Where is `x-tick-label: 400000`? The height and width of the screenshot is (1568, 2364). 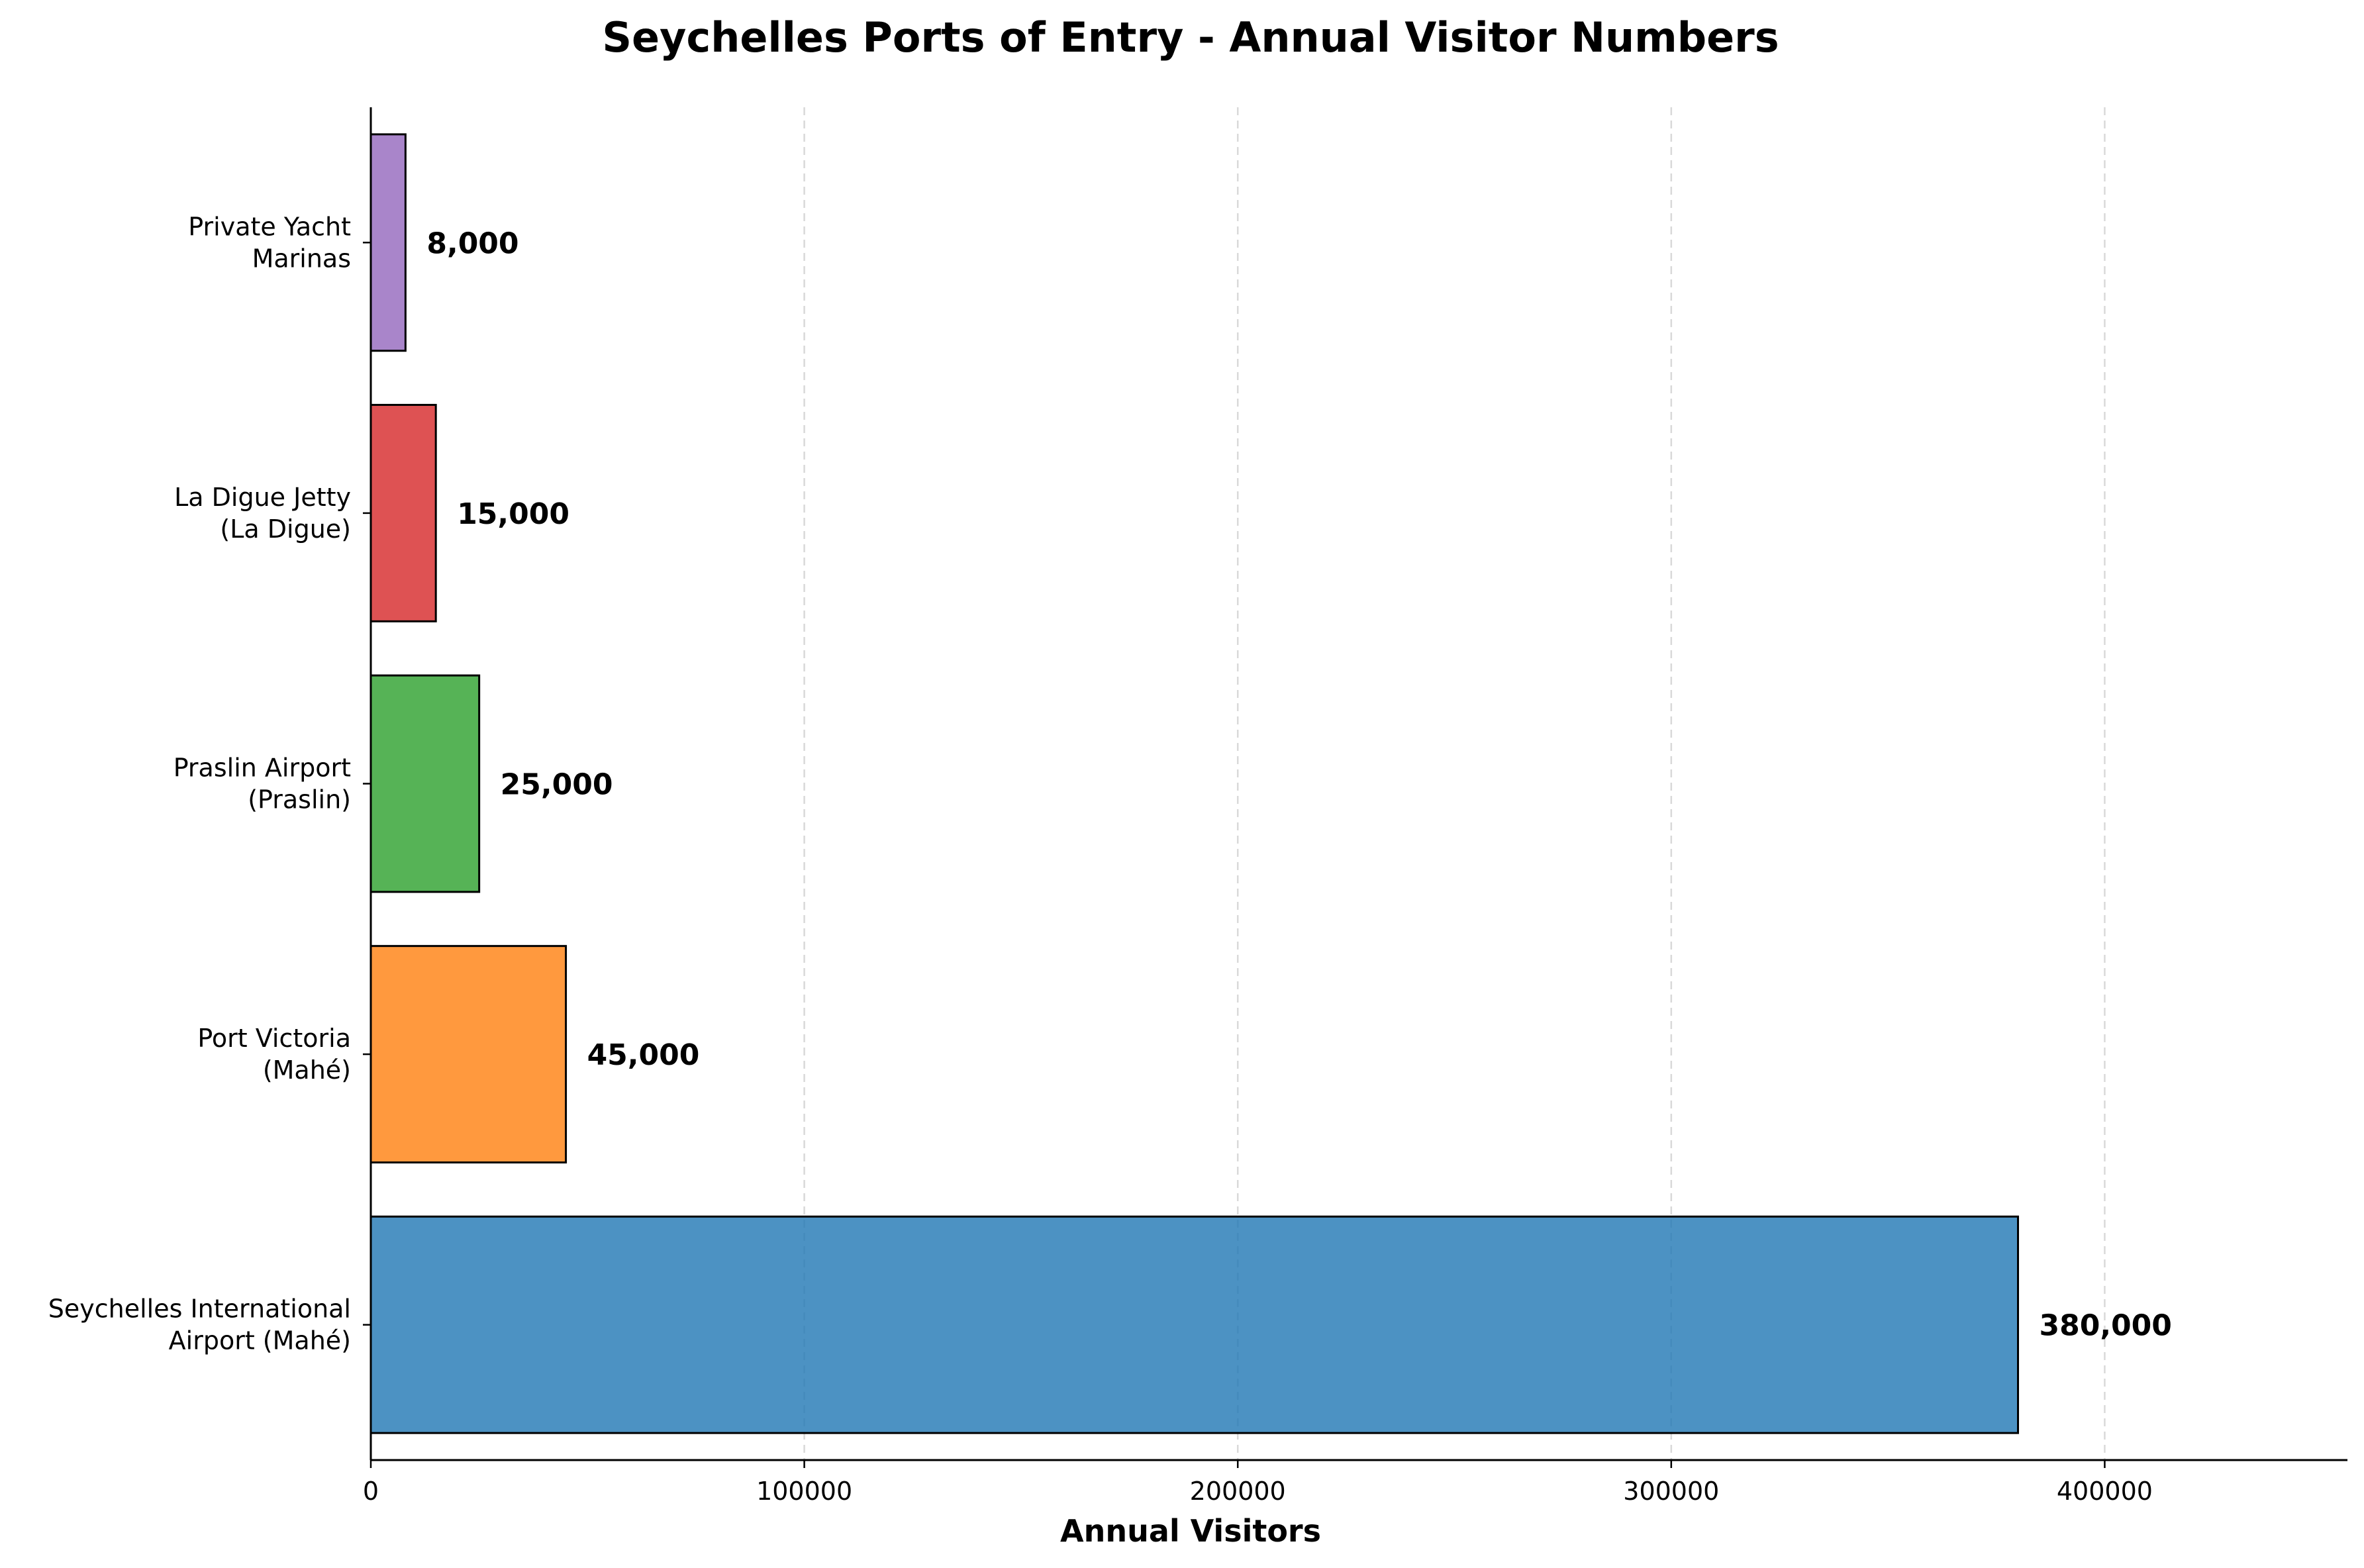 x-tick-label: 400000 is located at coordinates (2105, 1491).